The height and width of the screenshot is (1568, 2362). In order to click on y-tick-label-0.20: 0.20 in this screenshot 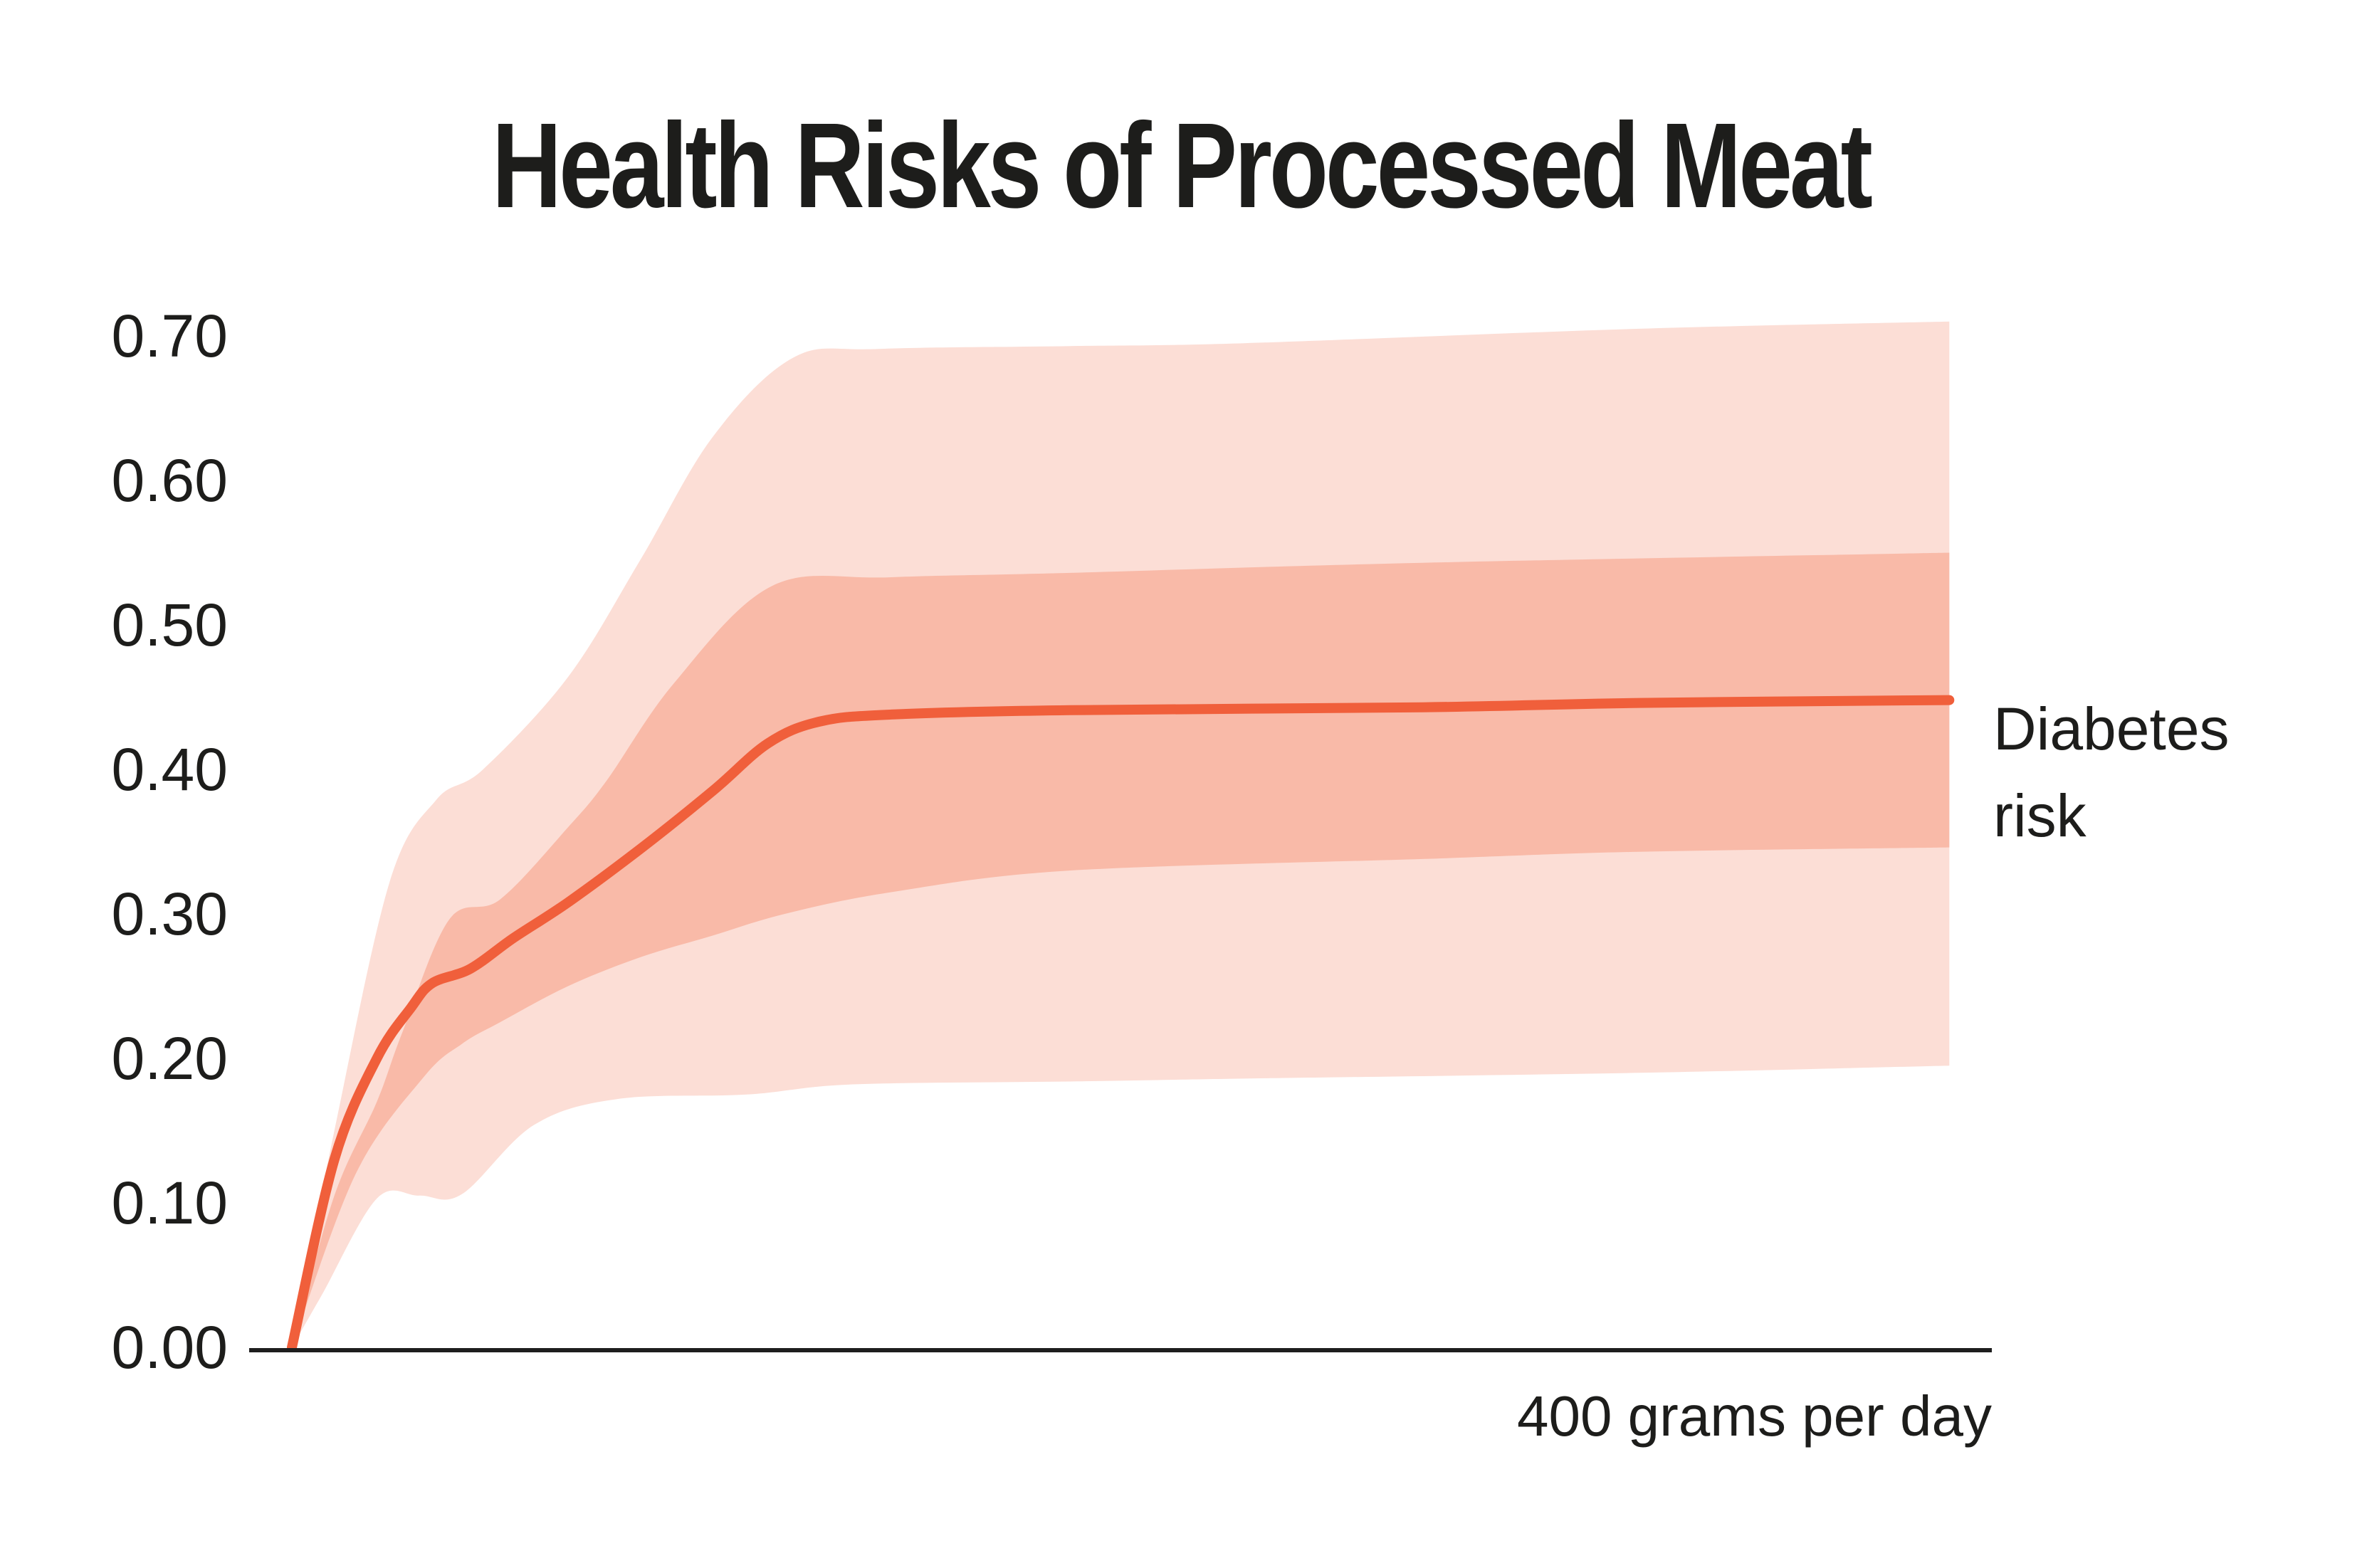, I will do `click(170, 1058)`.